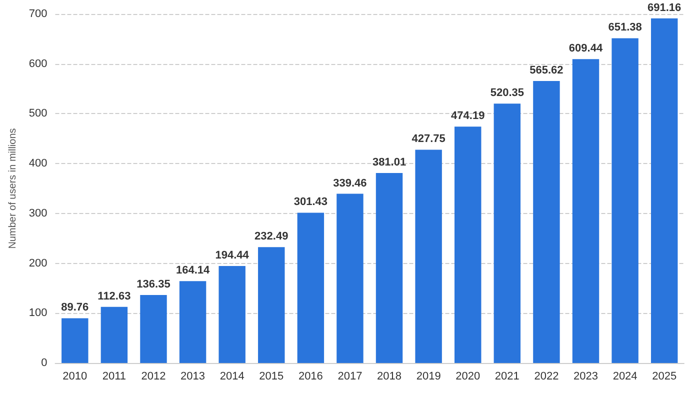 This screenshot has width=696, height=395. Describe the element at coordinates (193, 270) in the screenshot. I see `data-label: 164.14` at that location.